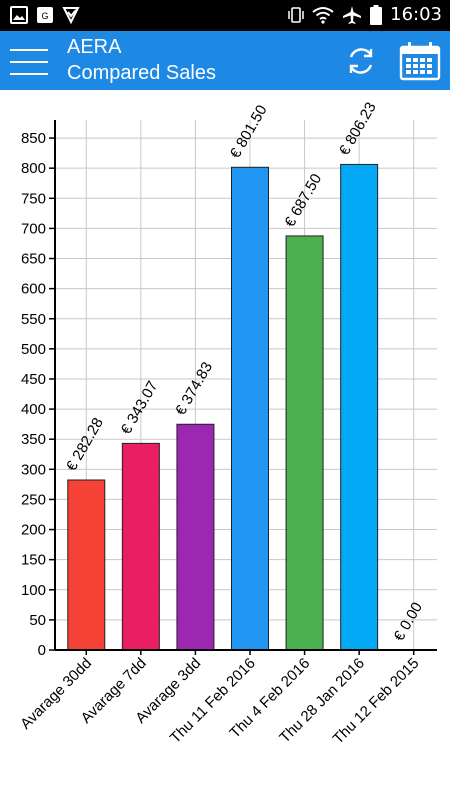 The height and width of the screenshot is (804, 450). What do you see at coordinates (33, 590) in the screenshot?
I see `y-tick-label: 100` at bounding box center [33, 590].